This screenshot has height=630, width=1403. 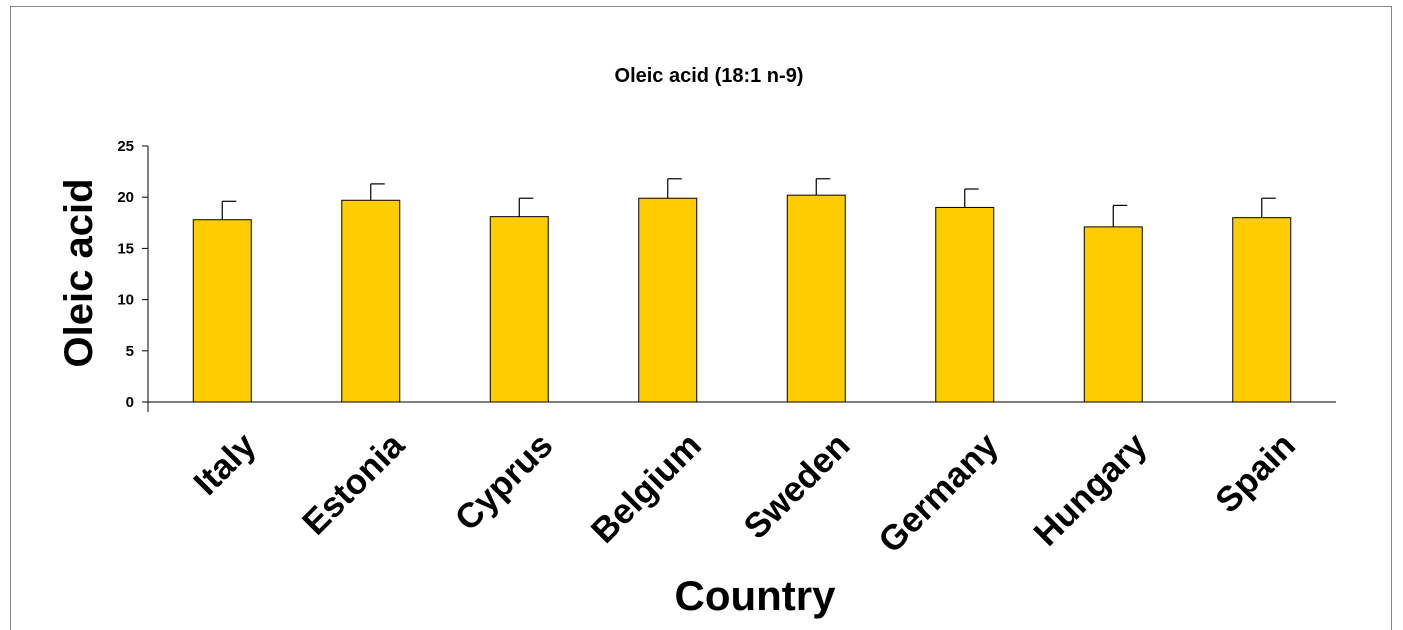 What do you see at coordinates (1090, 489) in the screenshot?
I see `x-tick-label-hungary: Hungary` at bounding box center [1090, 489].